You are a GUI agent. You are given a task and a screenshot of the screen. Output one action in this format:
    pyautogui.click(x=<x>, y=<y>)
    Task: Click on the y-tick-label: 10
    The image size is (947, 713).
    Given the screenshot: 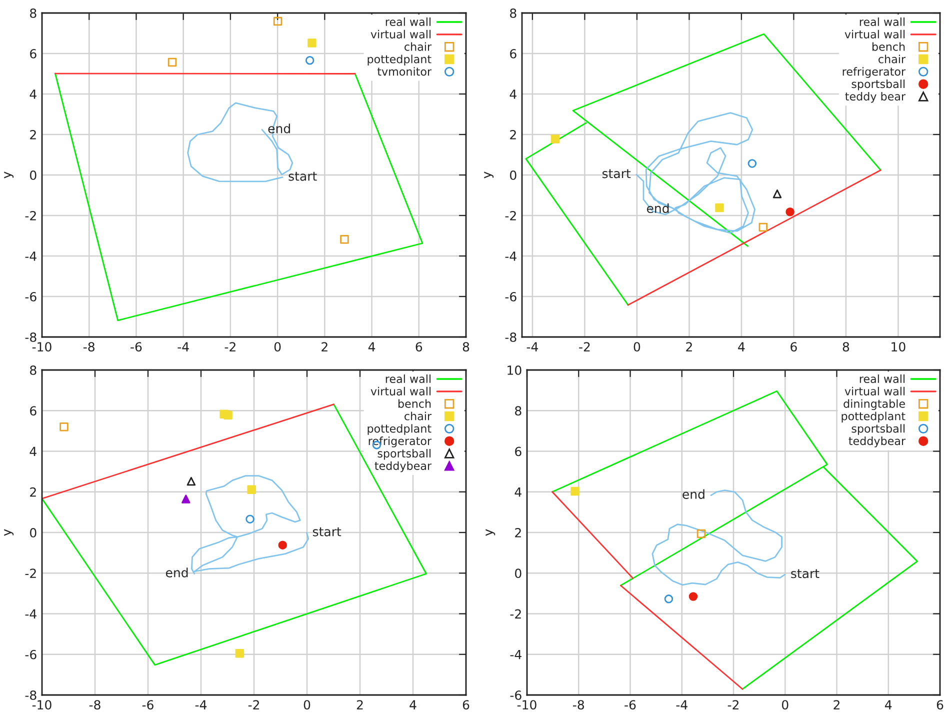 What is the action you would take?
    pyautogui.click(x=515, y=370)
    